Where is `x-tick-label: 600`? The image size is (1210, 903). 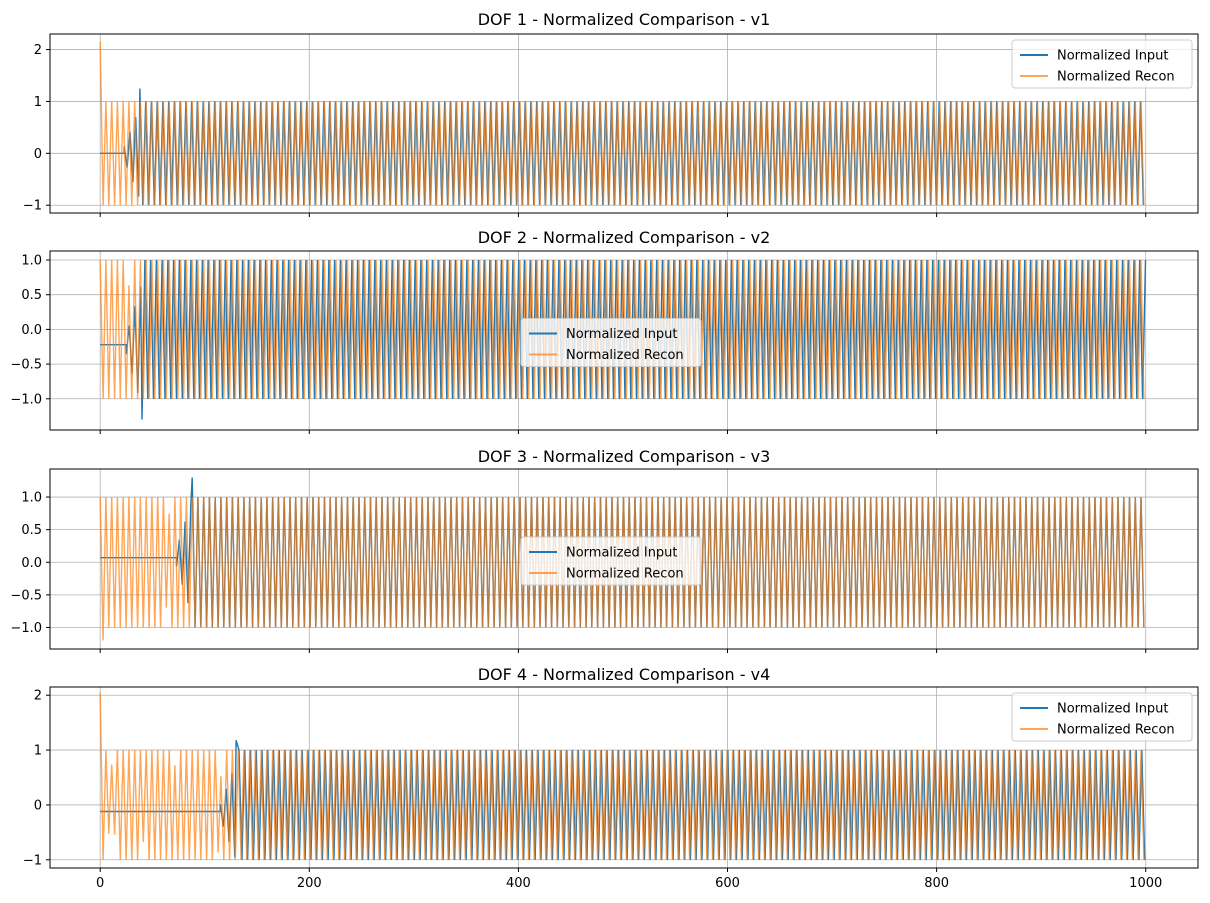
x-tick-label: 600 is located at coordinates (727, 883).